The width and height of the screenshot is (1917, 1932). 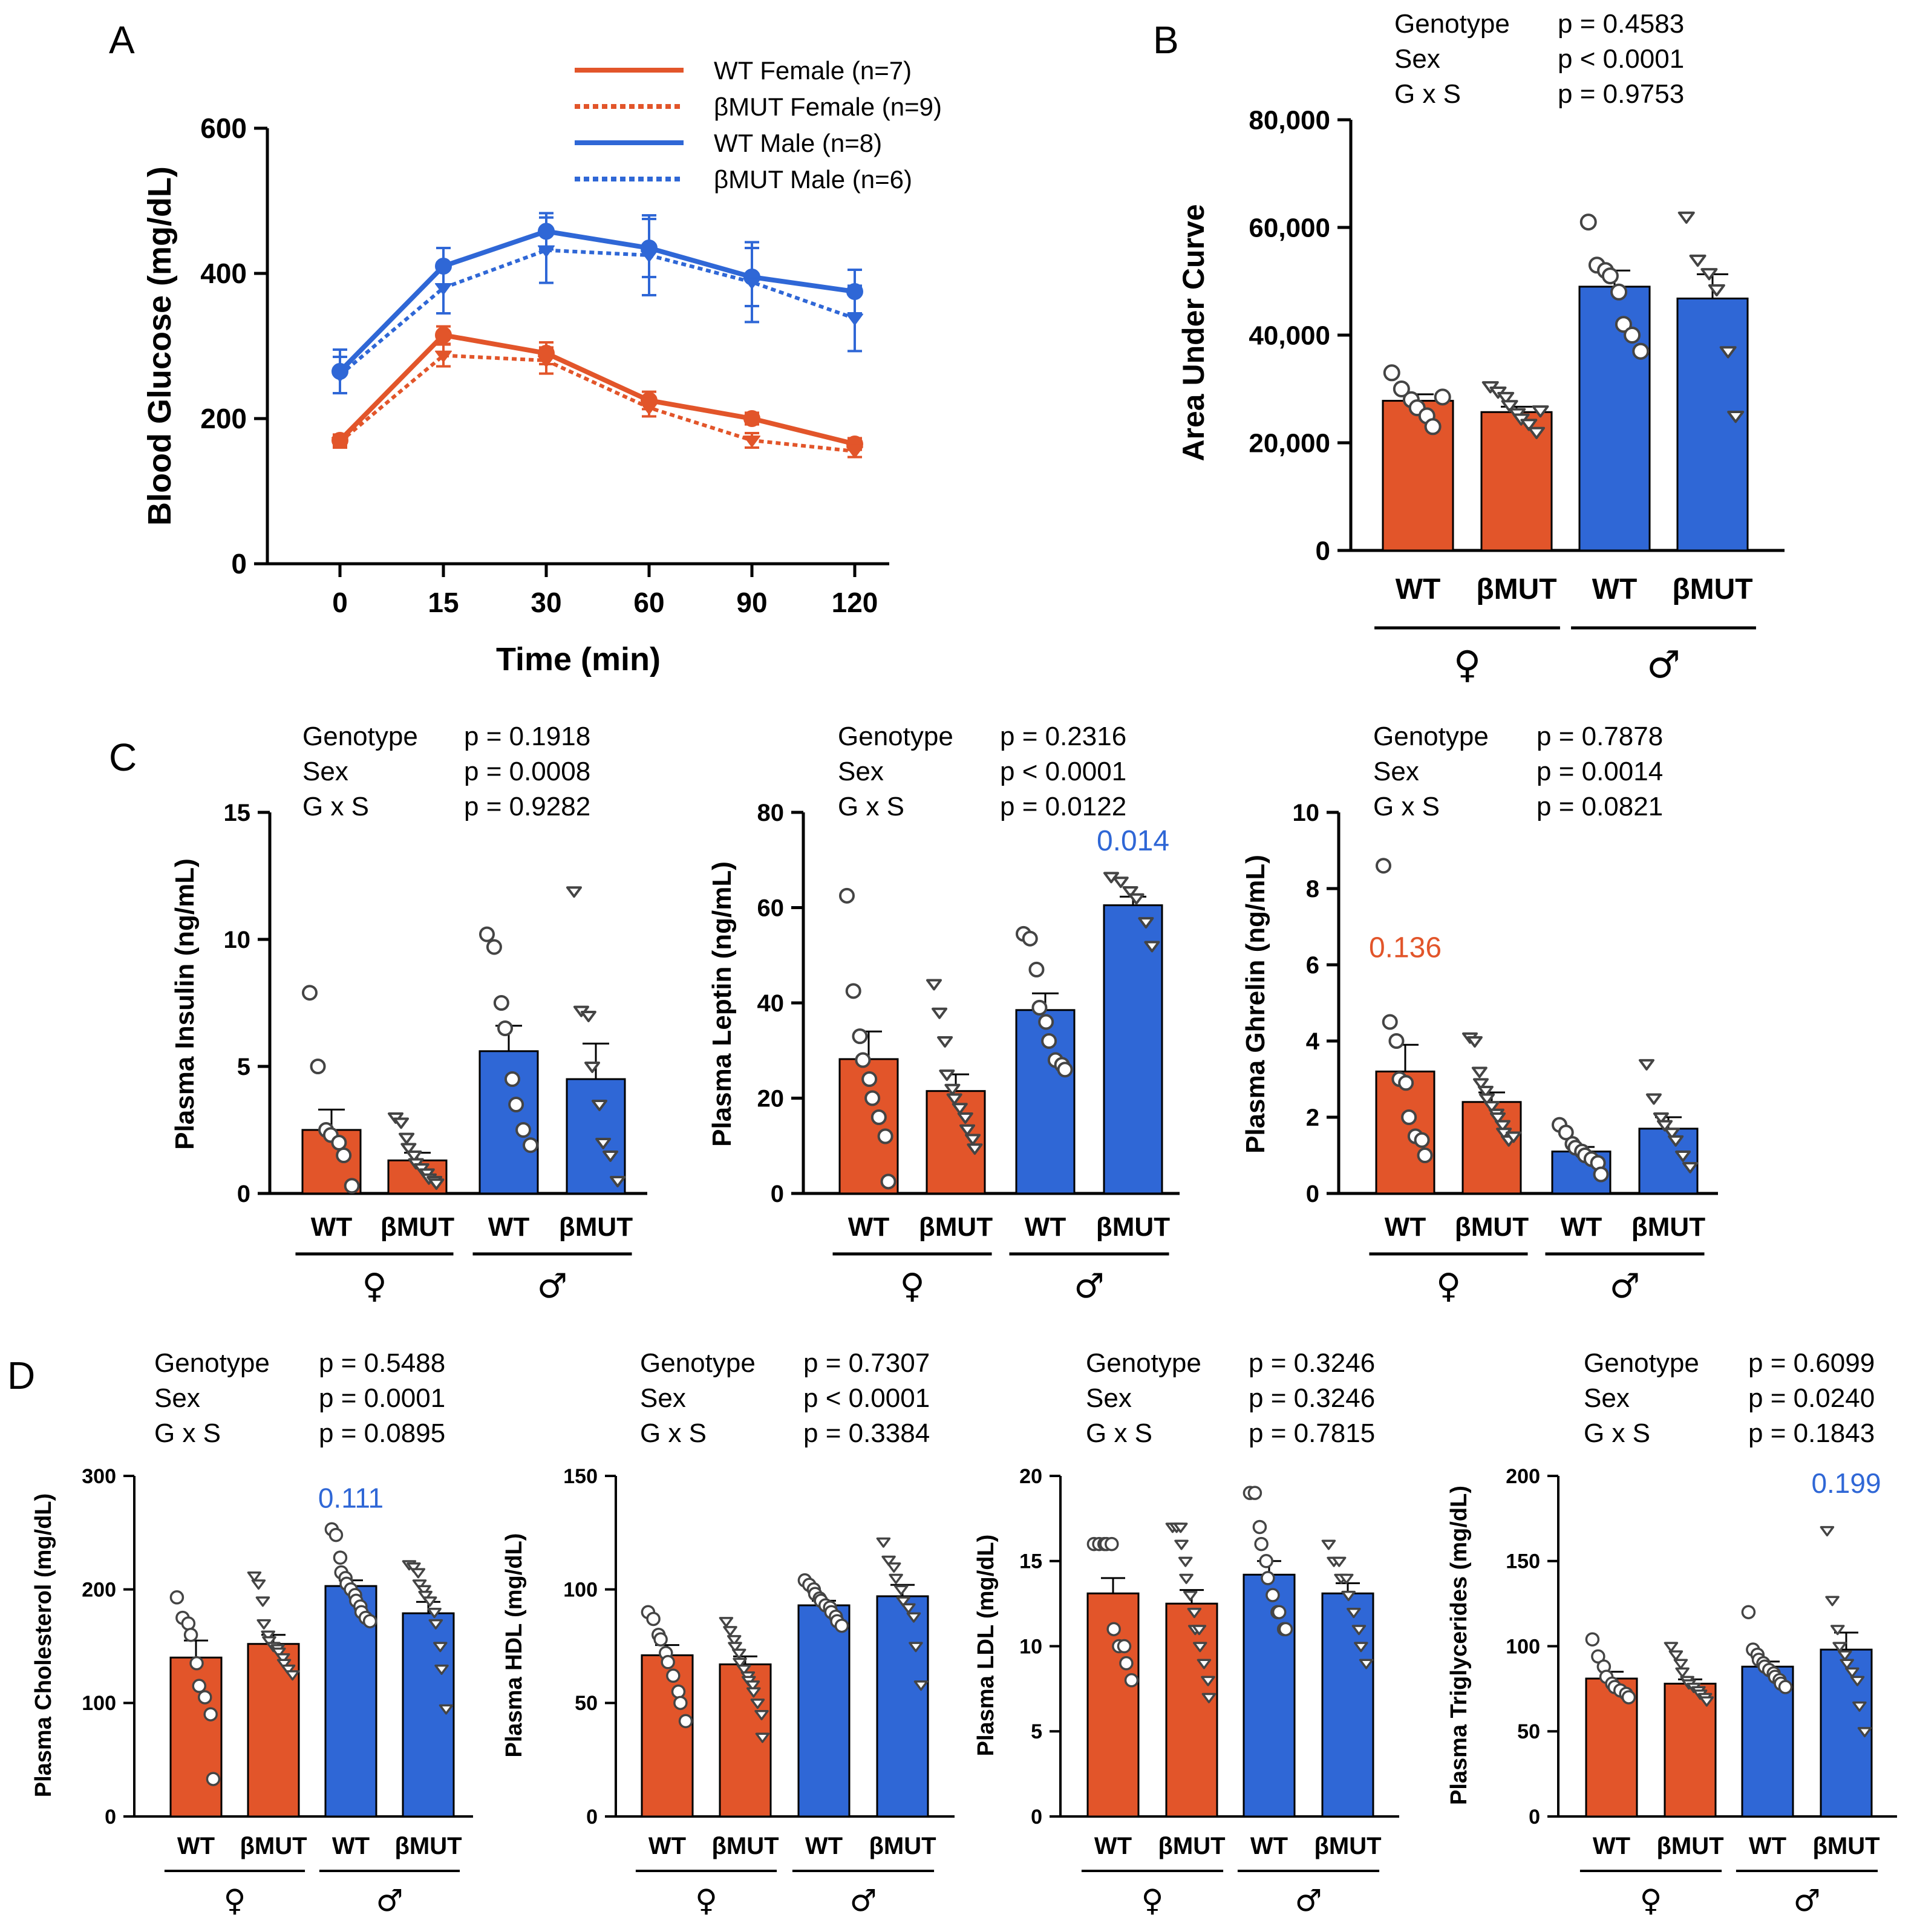 What do you see at coordinates (1347, 1846) in the screenshot?
I see `ldl-category-label: βMUT` at bounding box center [1347, 1846].